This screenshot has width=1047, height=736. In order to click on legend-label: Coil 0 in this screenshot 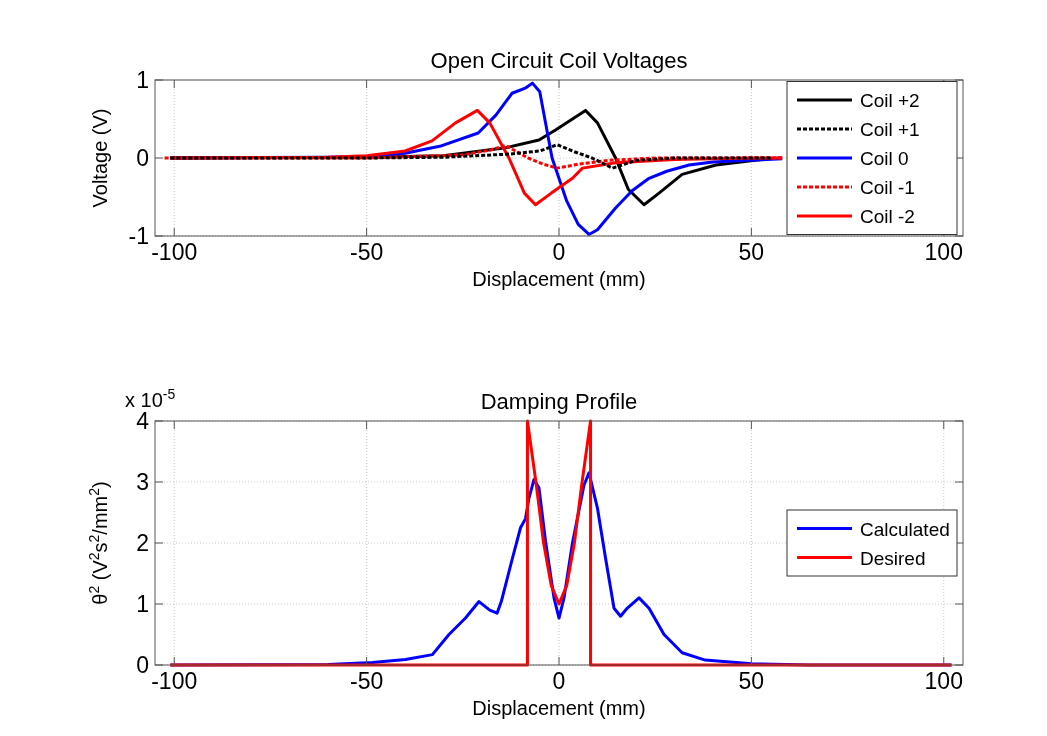, I will do `click(884, 158)`.